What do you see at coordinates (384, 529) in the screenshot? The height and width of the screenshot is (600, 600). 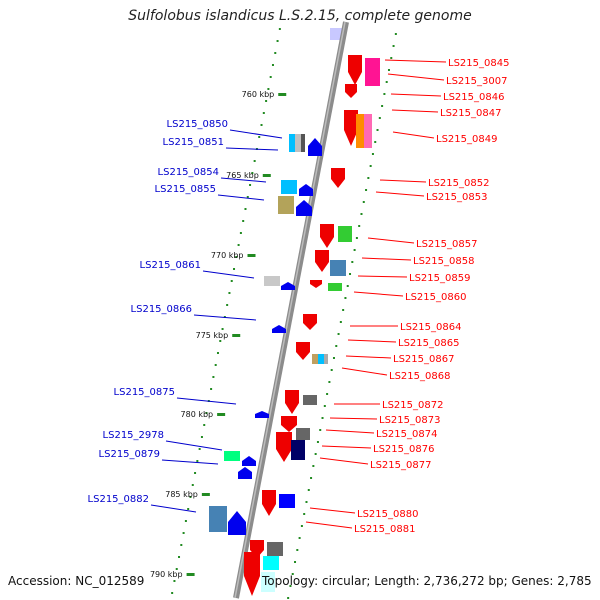 I see `gene-label-right: LS215_0881` at bounding box center [384, 529].